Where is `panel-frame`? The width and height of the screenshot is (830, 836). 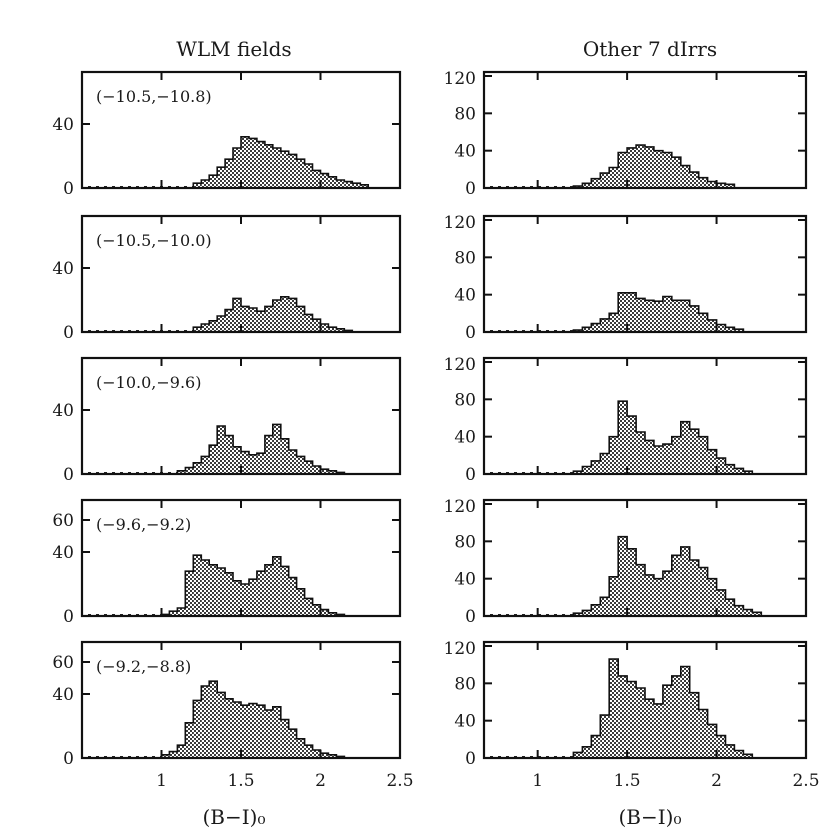
panel-frame is located at coordinates (645, 558).